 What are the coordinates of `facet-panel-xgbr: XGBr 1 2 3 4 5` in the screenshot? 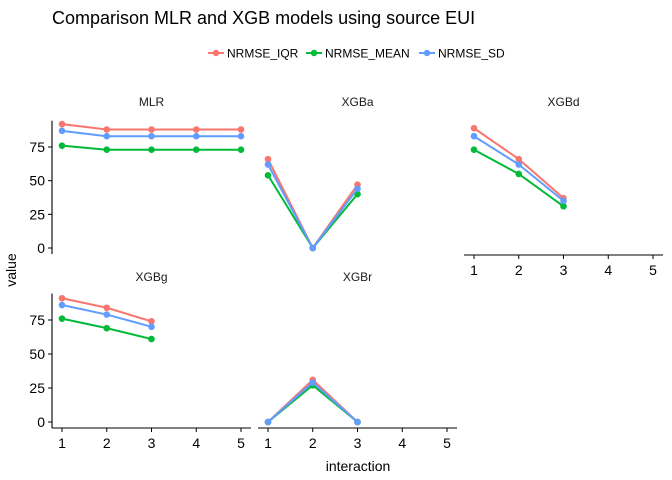 It's located at (357, 360).